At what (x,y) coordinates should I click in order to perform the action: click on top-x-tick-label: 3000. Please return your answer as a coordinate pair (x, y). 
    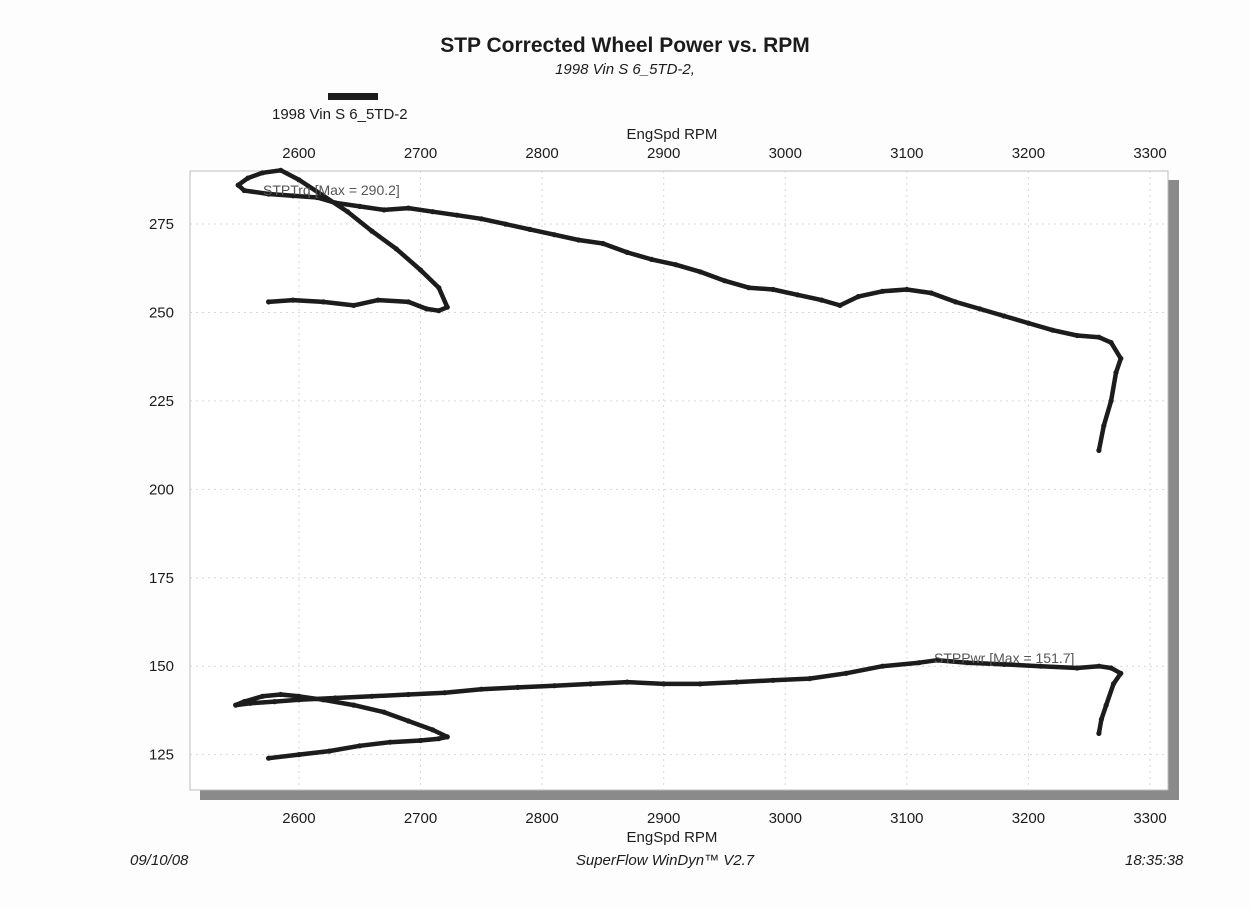
    Looking at the image, I should click on (785, 153).